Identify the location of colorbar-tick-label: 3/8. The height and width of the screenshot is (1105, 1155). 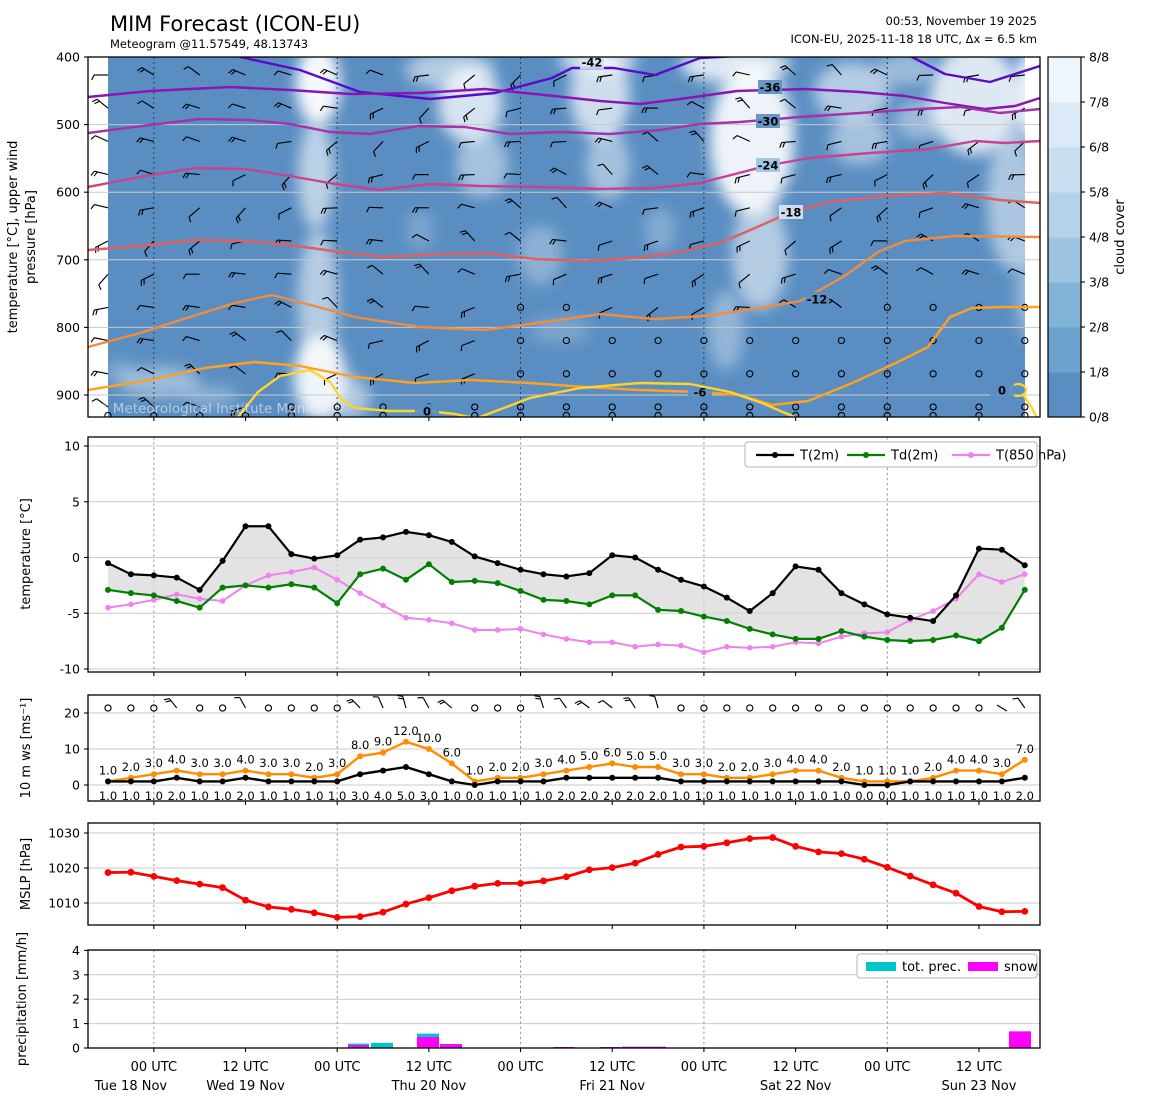
(1099, 282).